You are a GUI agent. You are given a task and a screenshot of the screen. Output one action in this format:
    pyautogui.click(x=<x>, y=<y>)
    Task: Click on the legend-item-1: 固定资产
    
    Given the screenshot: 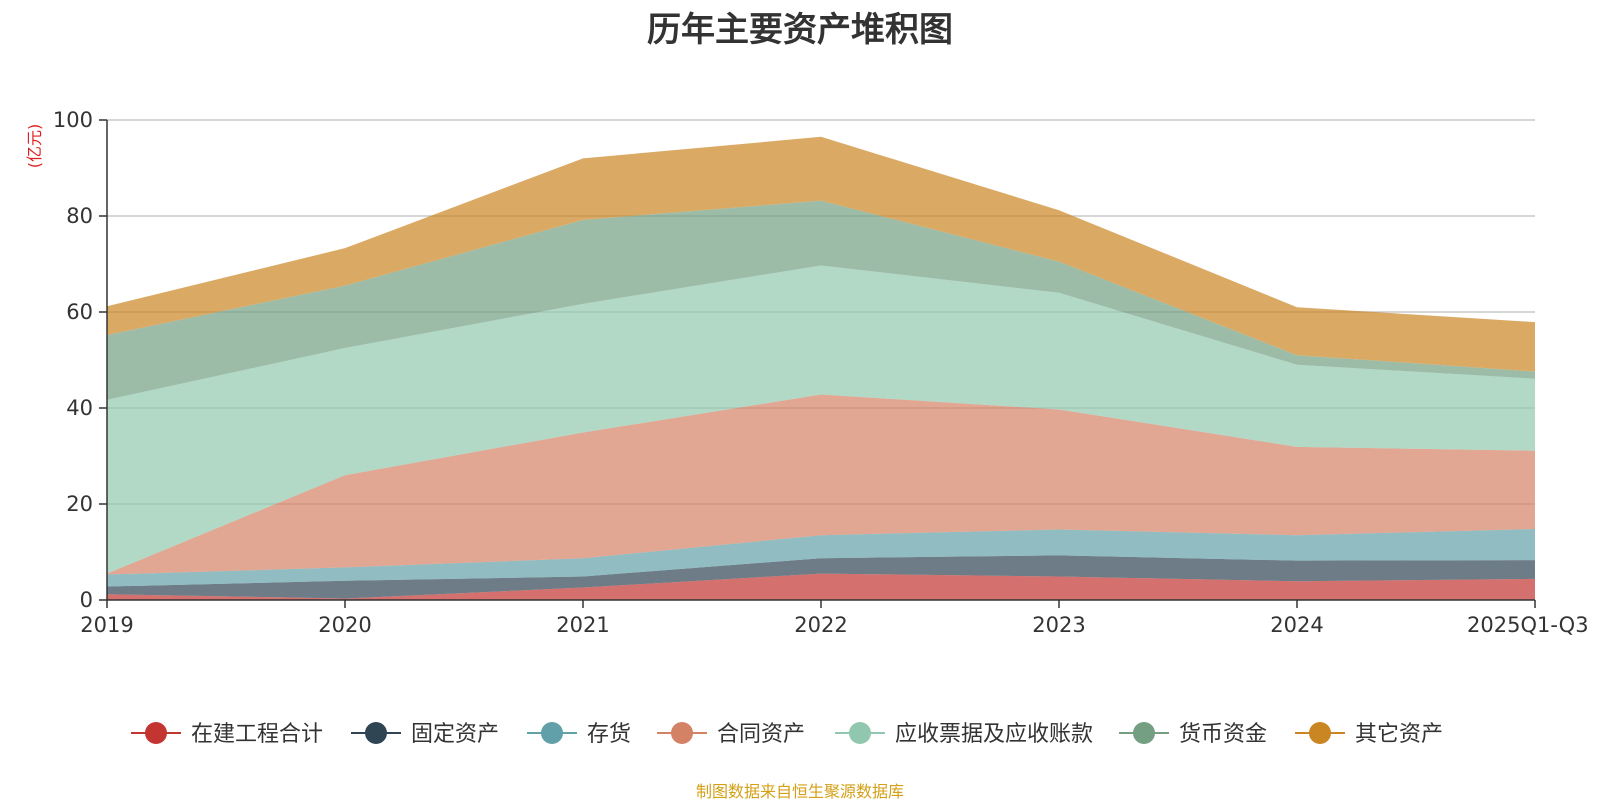 What is the action you would take?
    pyautogui.click(x=425, y=734)
    